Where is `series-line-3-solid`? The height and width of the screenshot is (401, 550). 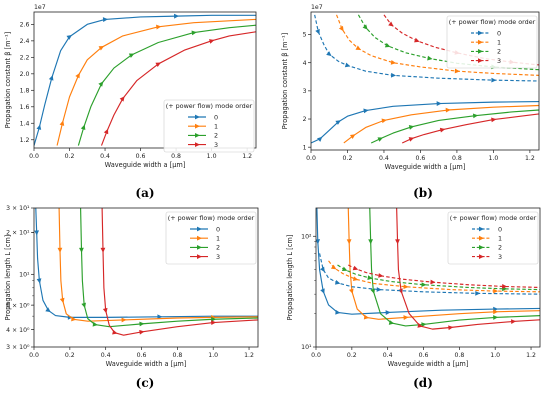
series-line-3-solid is located at coordinates (178, 88).